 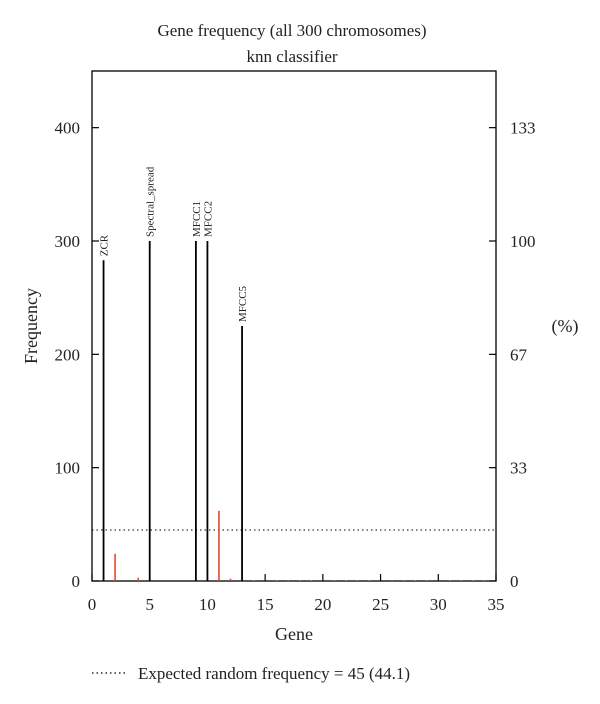 What do you see at coordinates (105, 245) in the screenshot?
I see `bar-label: ZCR` at bounding box center [105, 245].